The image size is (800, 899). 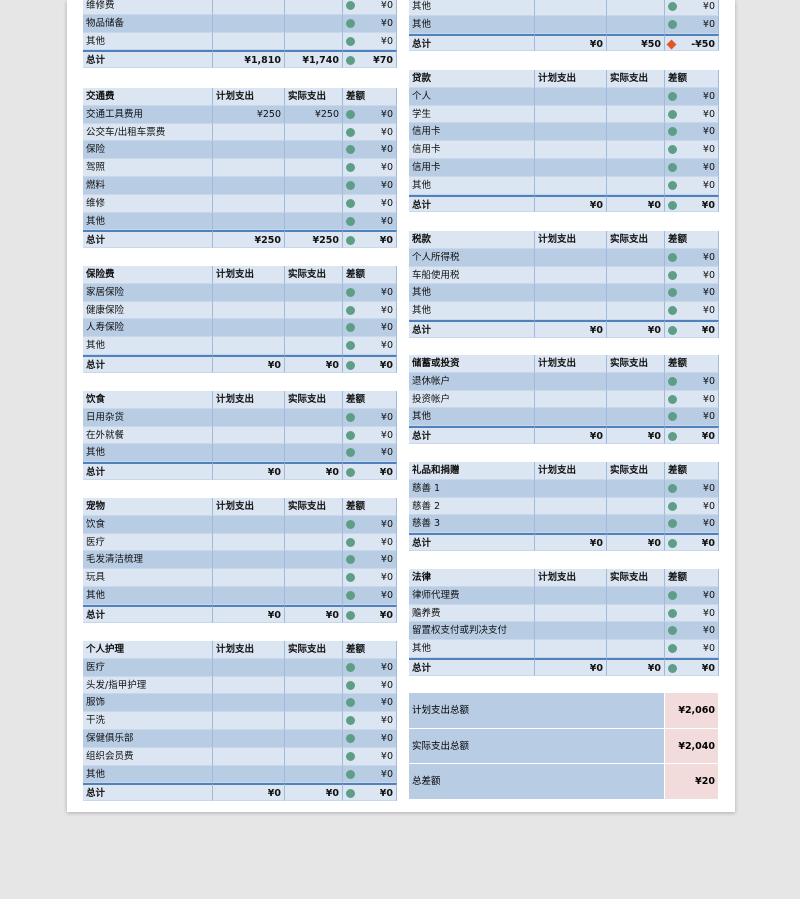 What do you see at coordinates (148, 328) in the screenshot?
I see `label-cell: 人寿保险` at bounding box center [148, 328].